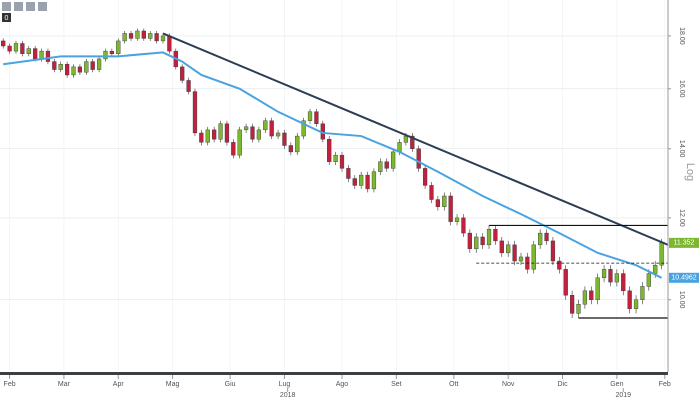 The width and height of the screenshot is (700, 400). Describe the element at coordinates (508, 384) in the screenshot. I see `x-tick-label: Nov` at that location.